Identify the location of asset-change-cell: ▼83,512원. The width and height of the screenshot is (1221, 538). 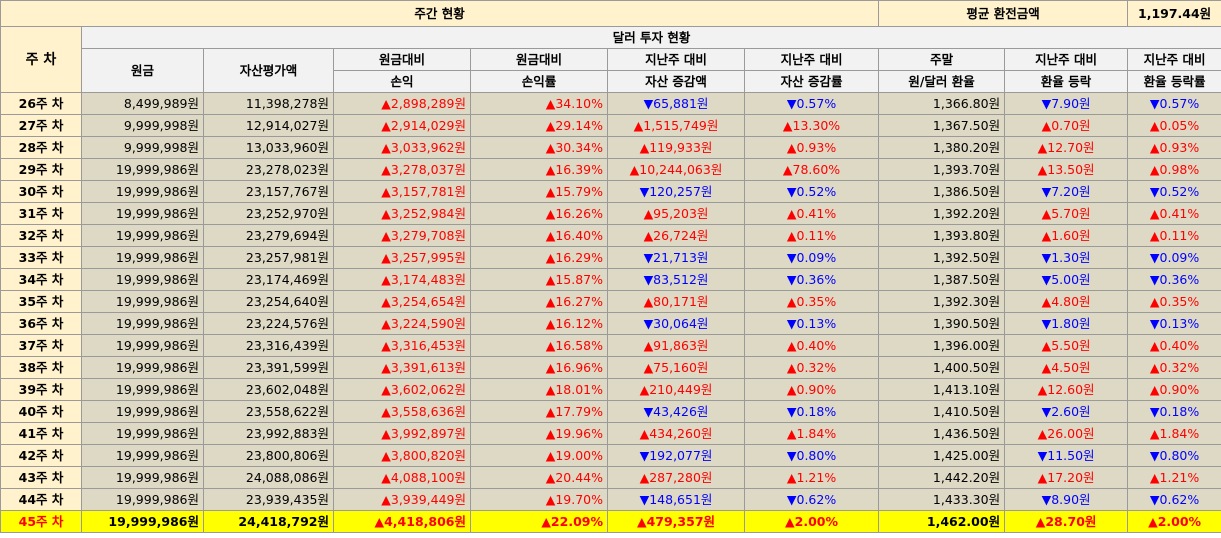
(676, 279).